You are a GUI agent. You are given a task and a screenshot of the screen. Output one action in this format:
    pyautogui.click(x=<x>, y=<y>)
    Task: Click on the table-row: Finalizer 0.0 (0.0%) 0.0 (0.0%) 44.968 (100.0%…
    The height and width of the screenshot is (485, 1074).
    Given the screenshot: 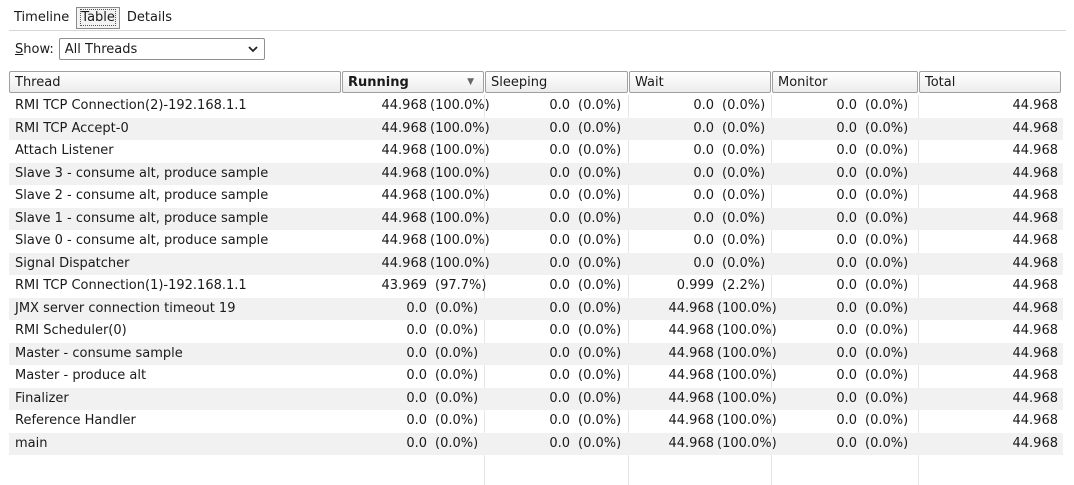 What is the action you would take?
    pyautogui.click(x=536, y=398)
    